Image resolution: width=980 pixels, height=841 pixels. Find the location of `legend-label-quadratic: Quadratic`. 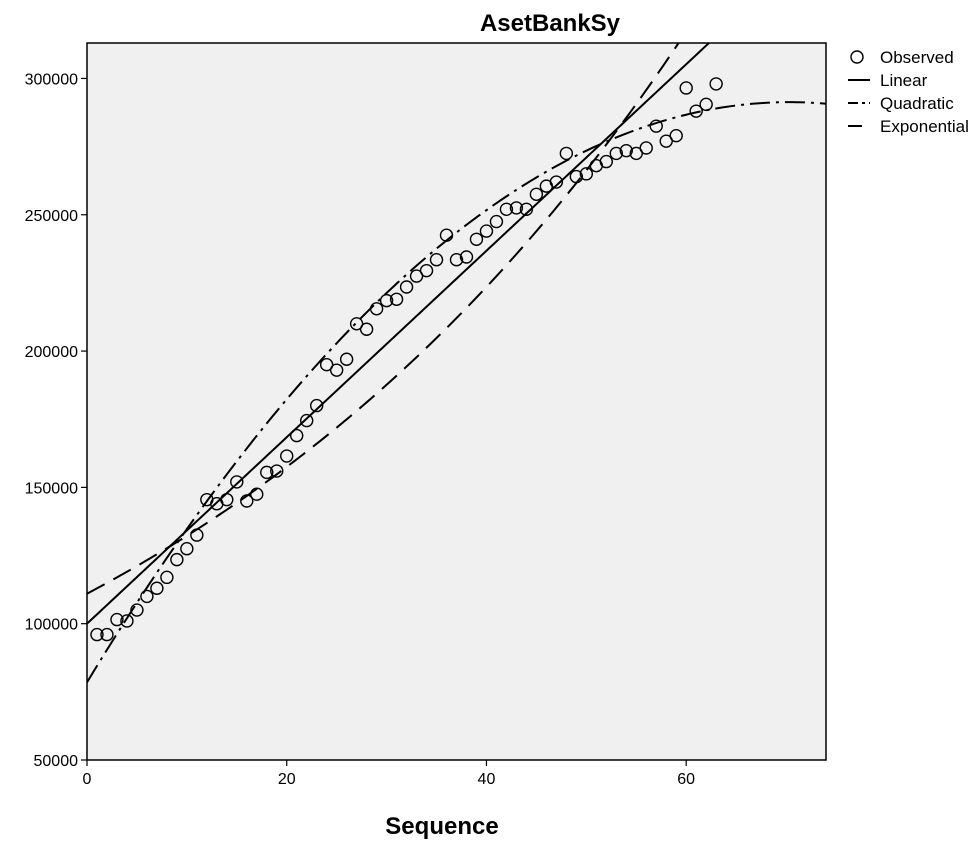

legend-label-quadratic: Quadratic is located at coordinates (917, 103).